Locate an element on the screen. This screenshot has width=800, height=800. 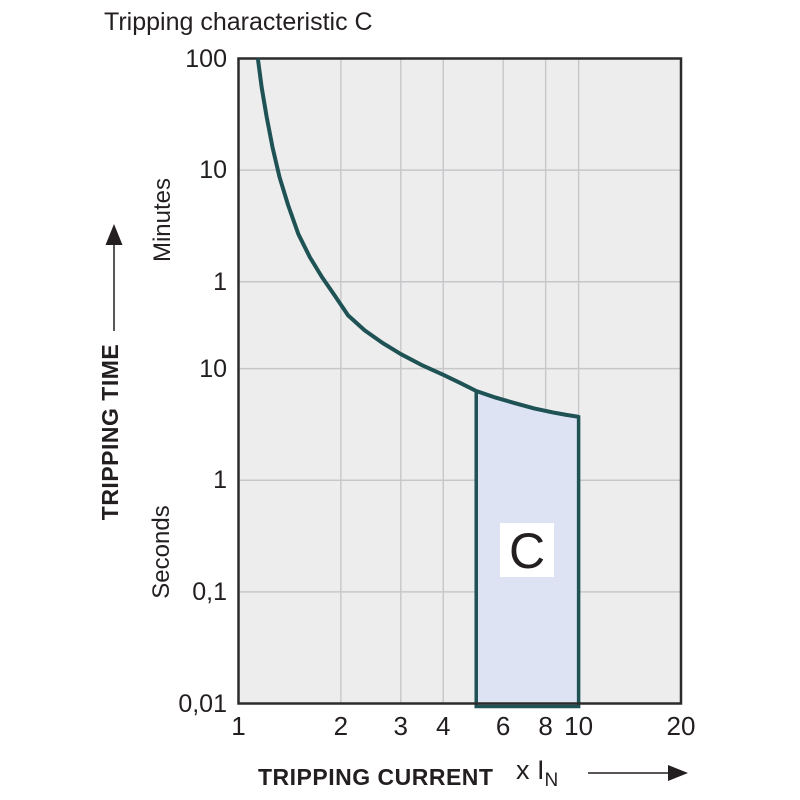
y-tick-label: 0,1 is located at coordinates (209, 591).